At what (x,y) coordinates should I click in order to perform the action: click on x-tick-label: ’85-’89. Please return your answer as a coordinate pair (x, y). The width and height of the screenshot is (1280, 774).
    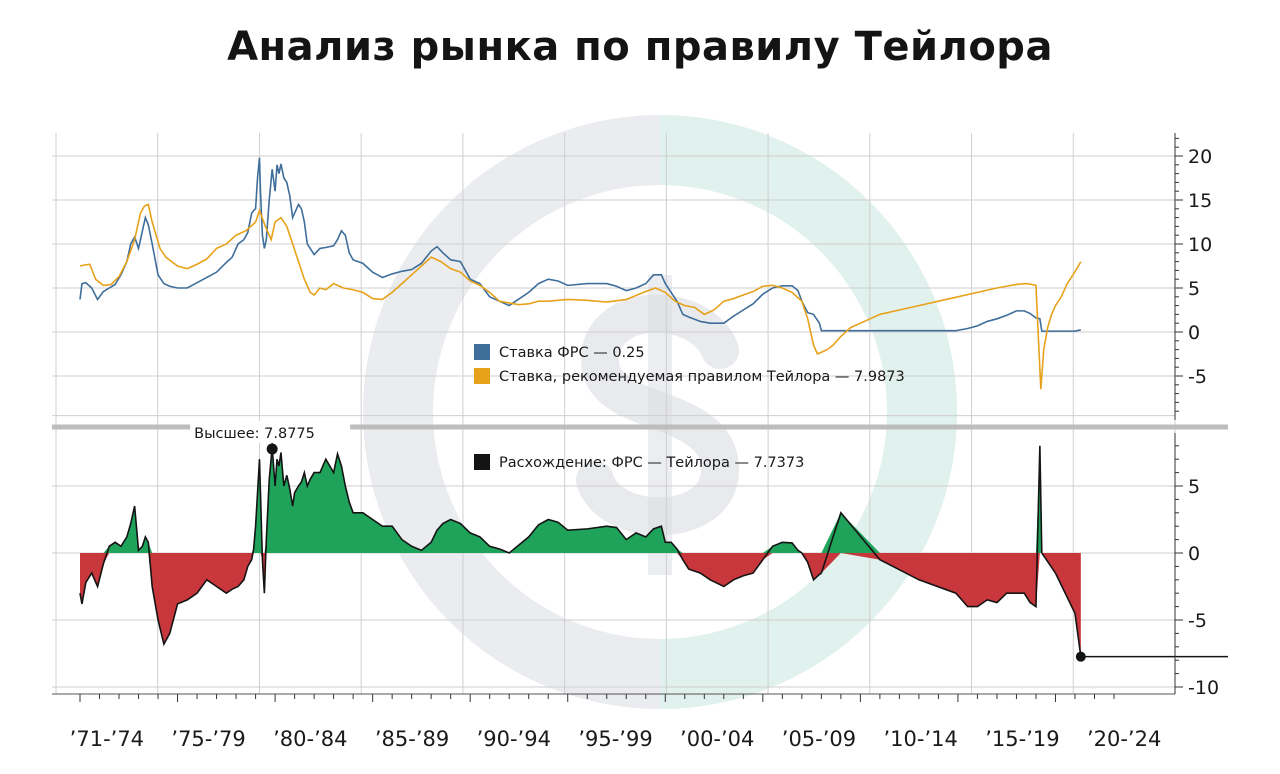
    Looking at the image, I should click on (412, 739).